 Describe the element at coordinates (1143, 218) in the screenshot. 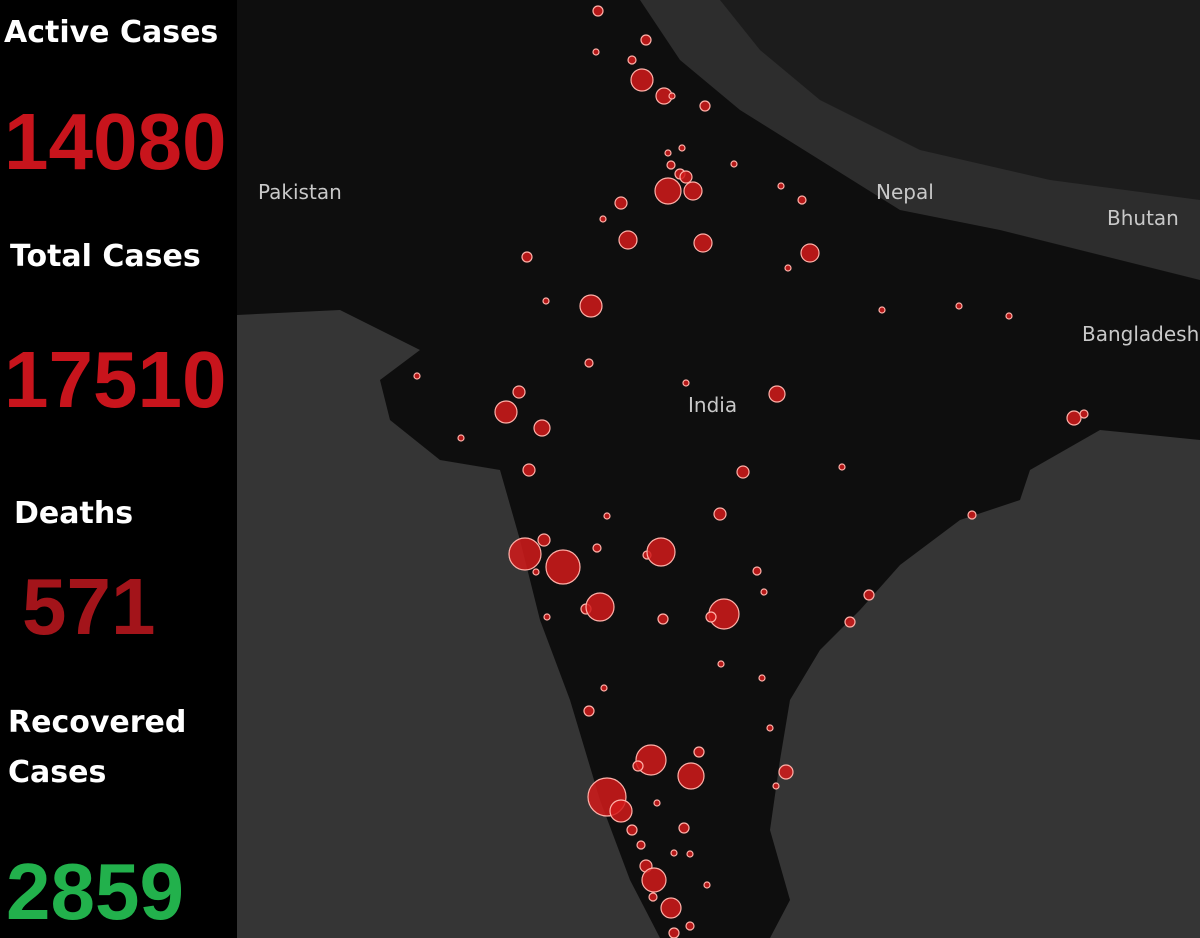

I see `country-label: Bhutan` at that location.